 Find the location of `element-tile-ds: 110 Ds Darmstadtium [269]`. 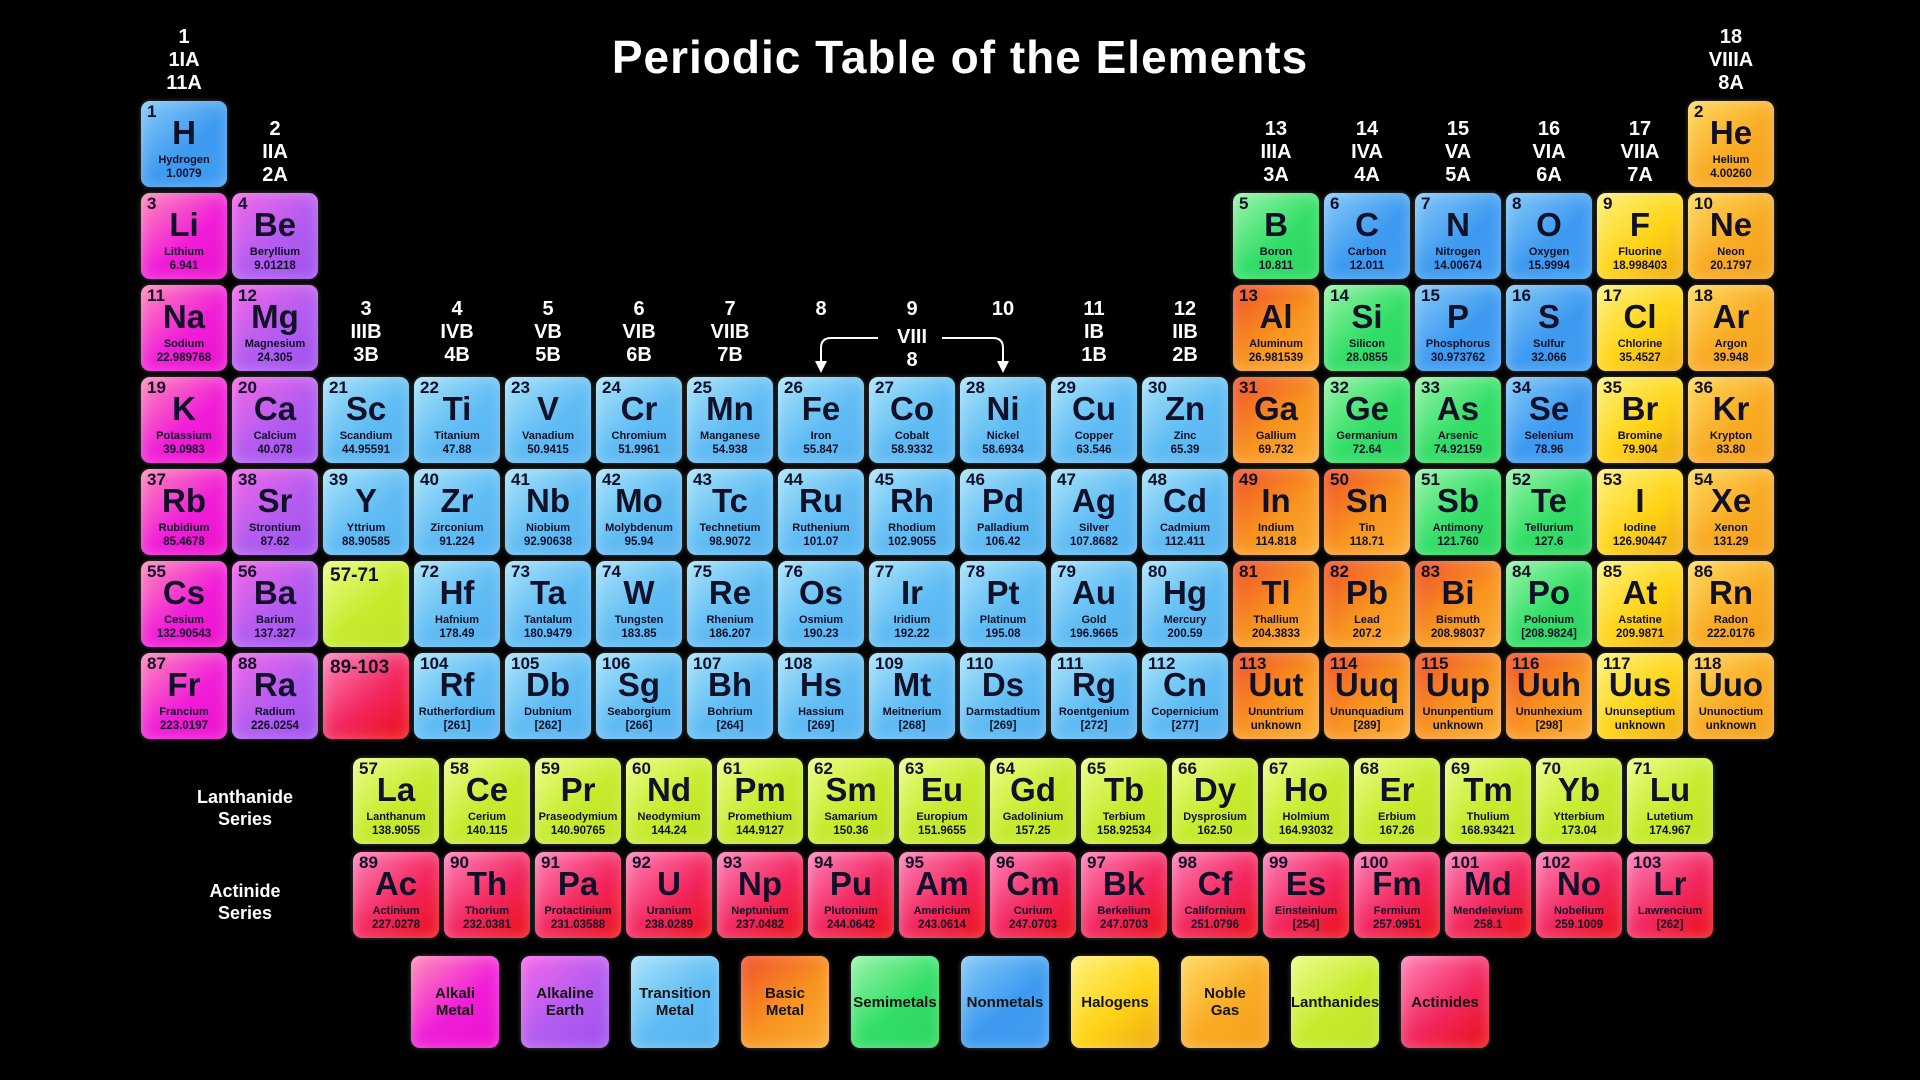

element-tile-ds: 110 Ds Darmstadtium [269] is located at coordinates (1003, 696).